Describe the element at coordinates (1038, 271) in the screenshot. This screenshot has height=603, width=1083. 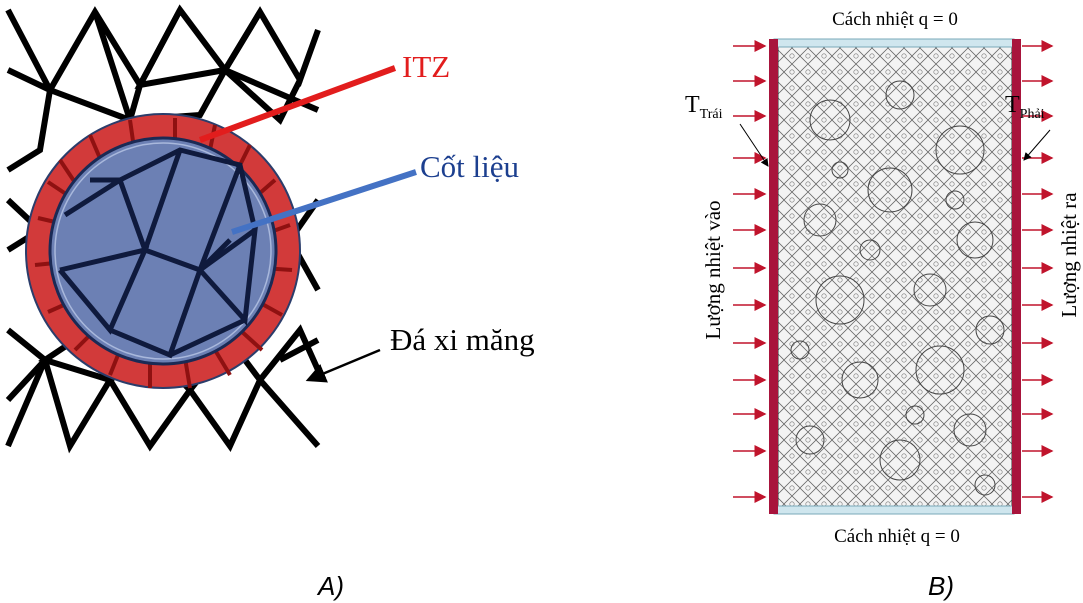
I see `outflow-arrows` at that location.